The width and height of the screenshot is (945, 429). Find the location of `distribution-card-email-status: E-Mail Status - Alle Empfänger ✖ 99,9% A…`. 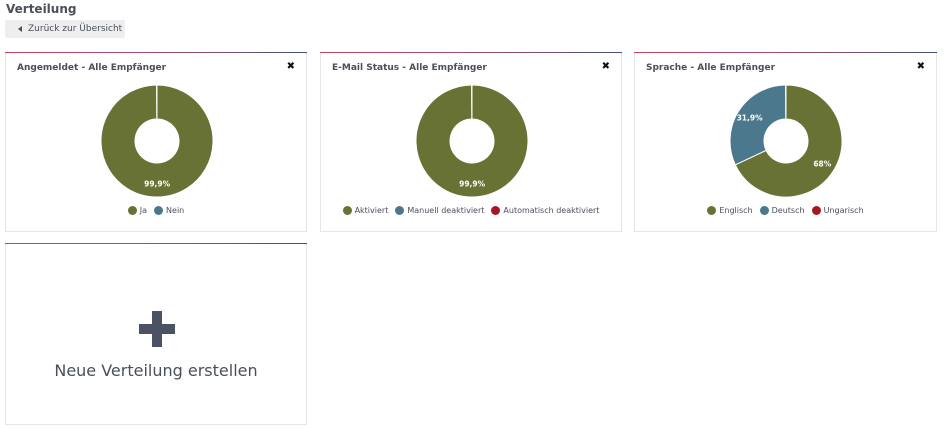

distribution-card-email-status: E-Mail Status - Alle Empfänger ✖ 99,9% A… is located at coordinates (471, 142).